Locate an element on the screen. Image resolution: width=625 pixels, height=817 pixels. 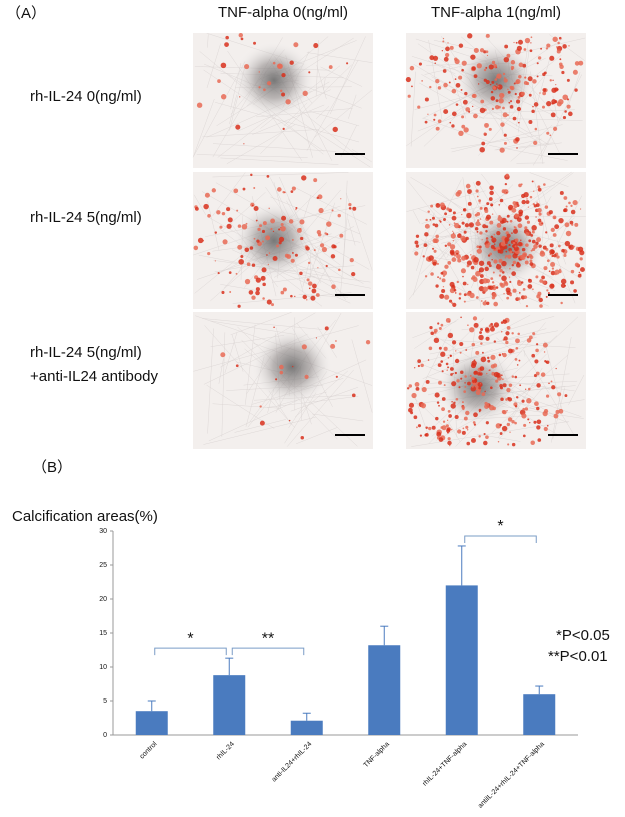
y-tick-label: 0 is located at coordinates (105, 735).